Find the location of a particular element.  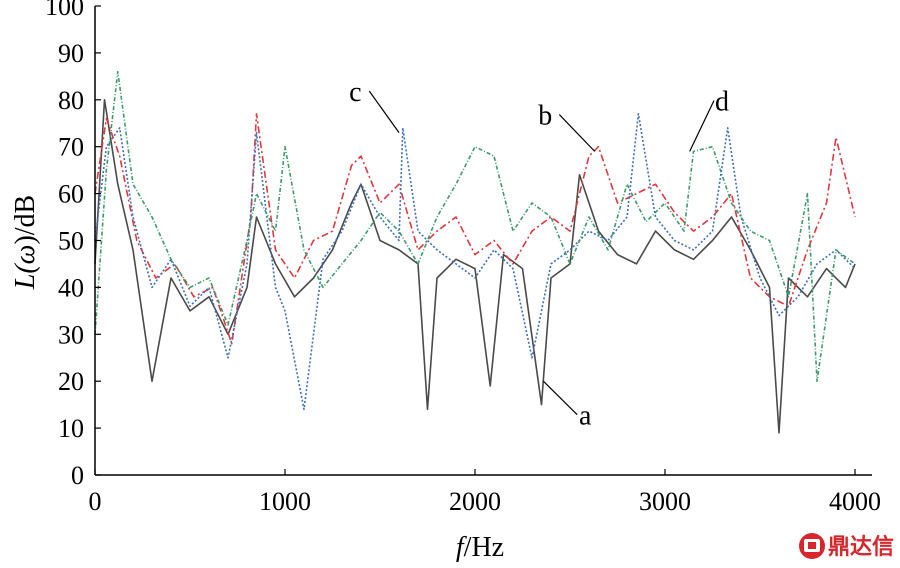

y-tick-label: 40 is located at coordinates (71, 287).